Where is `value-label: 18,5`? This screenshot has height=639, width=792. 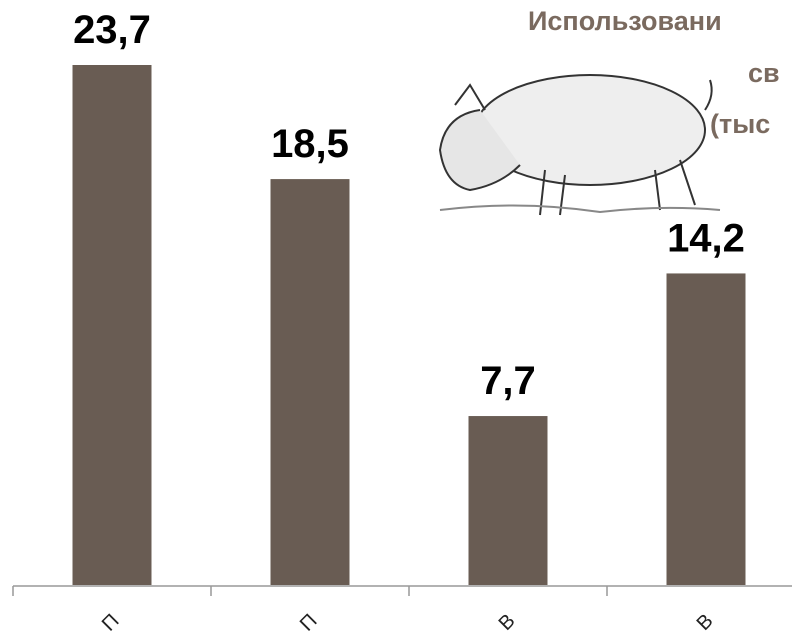
value-label: 18,5 is located at coordinates (310, 144).